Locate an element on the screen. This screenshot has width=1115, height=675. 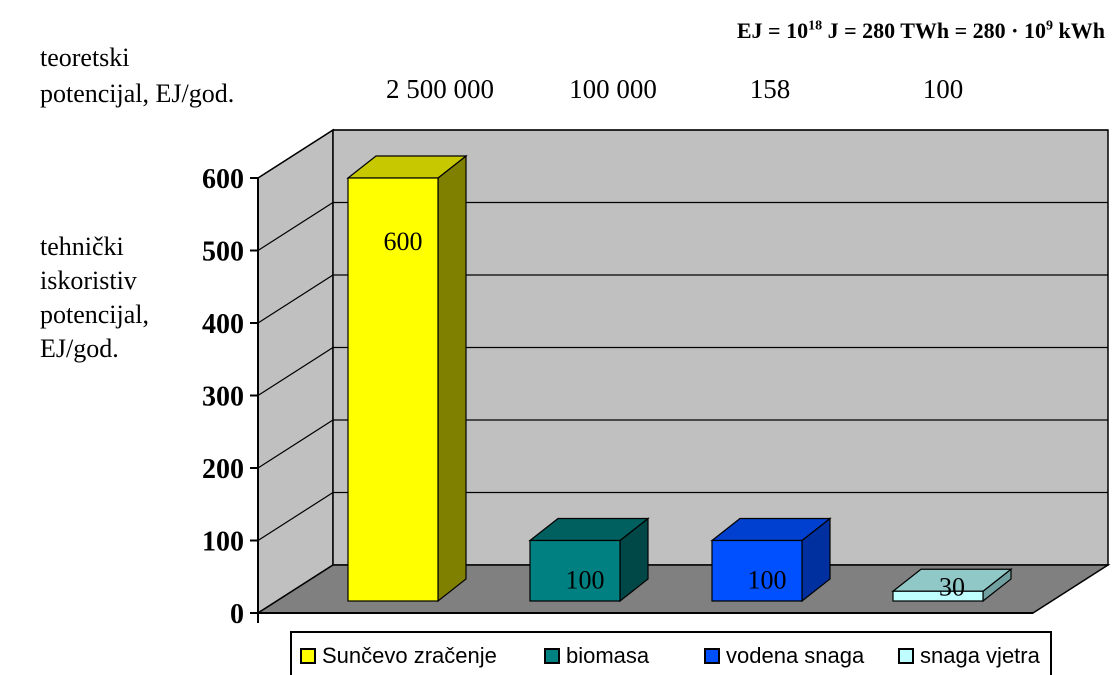
legend-item: Sunčevo zračenje is located at coordinates (398, 656).